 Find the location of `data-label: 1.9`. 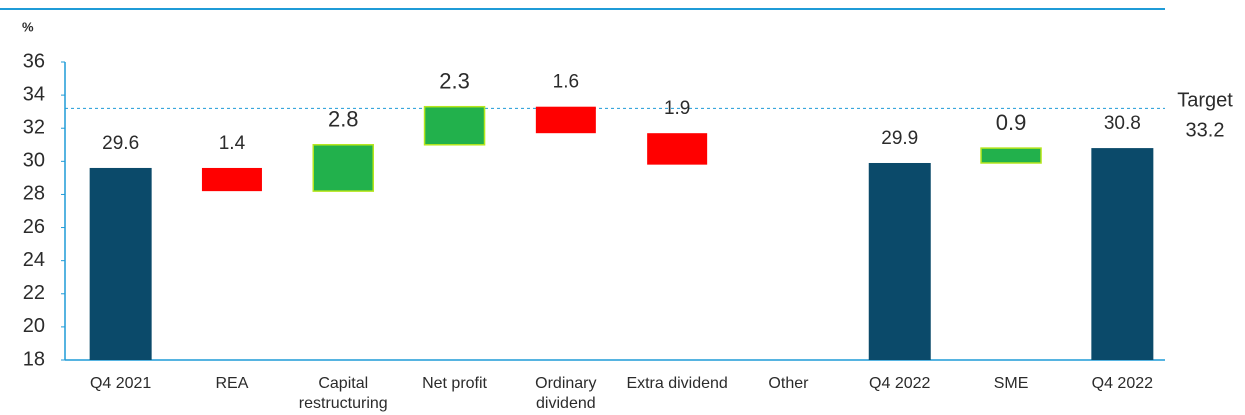

data-label: 1.9 is located at coordinates (677, 108).